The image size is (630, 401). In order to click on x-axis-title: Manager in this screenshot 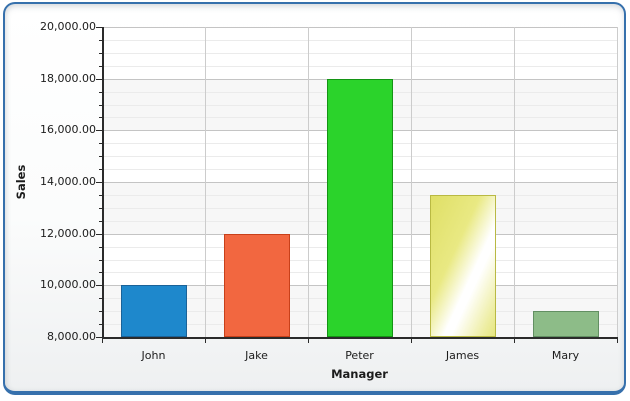, I will do `click(359, 374)`.